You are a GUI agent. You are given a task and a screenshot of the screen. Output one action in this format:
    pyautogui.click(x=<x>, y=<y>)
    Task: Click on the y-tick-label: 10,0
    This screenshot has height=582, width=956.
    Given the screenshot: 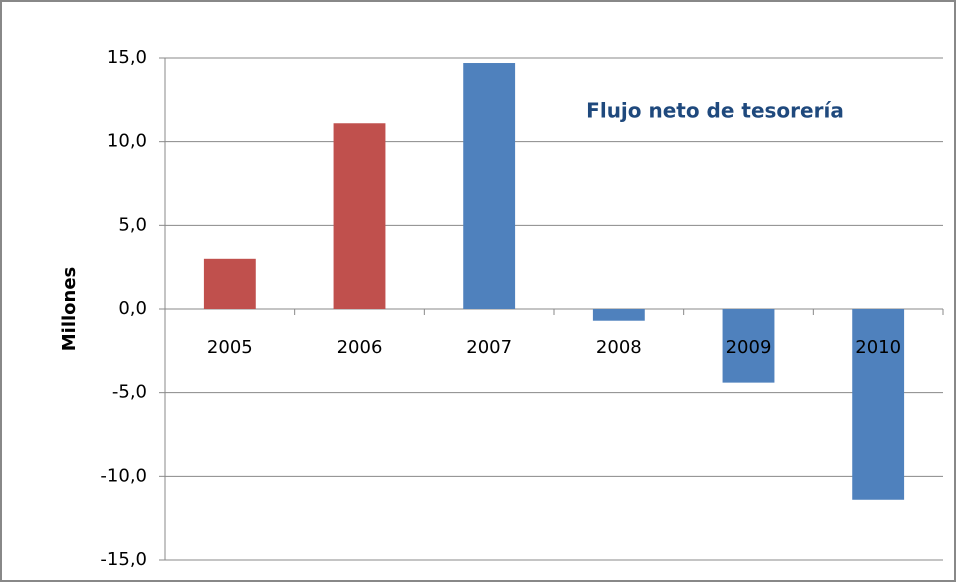 What is the action you would take?
    pyautogui.click(x=127, y=141)
    